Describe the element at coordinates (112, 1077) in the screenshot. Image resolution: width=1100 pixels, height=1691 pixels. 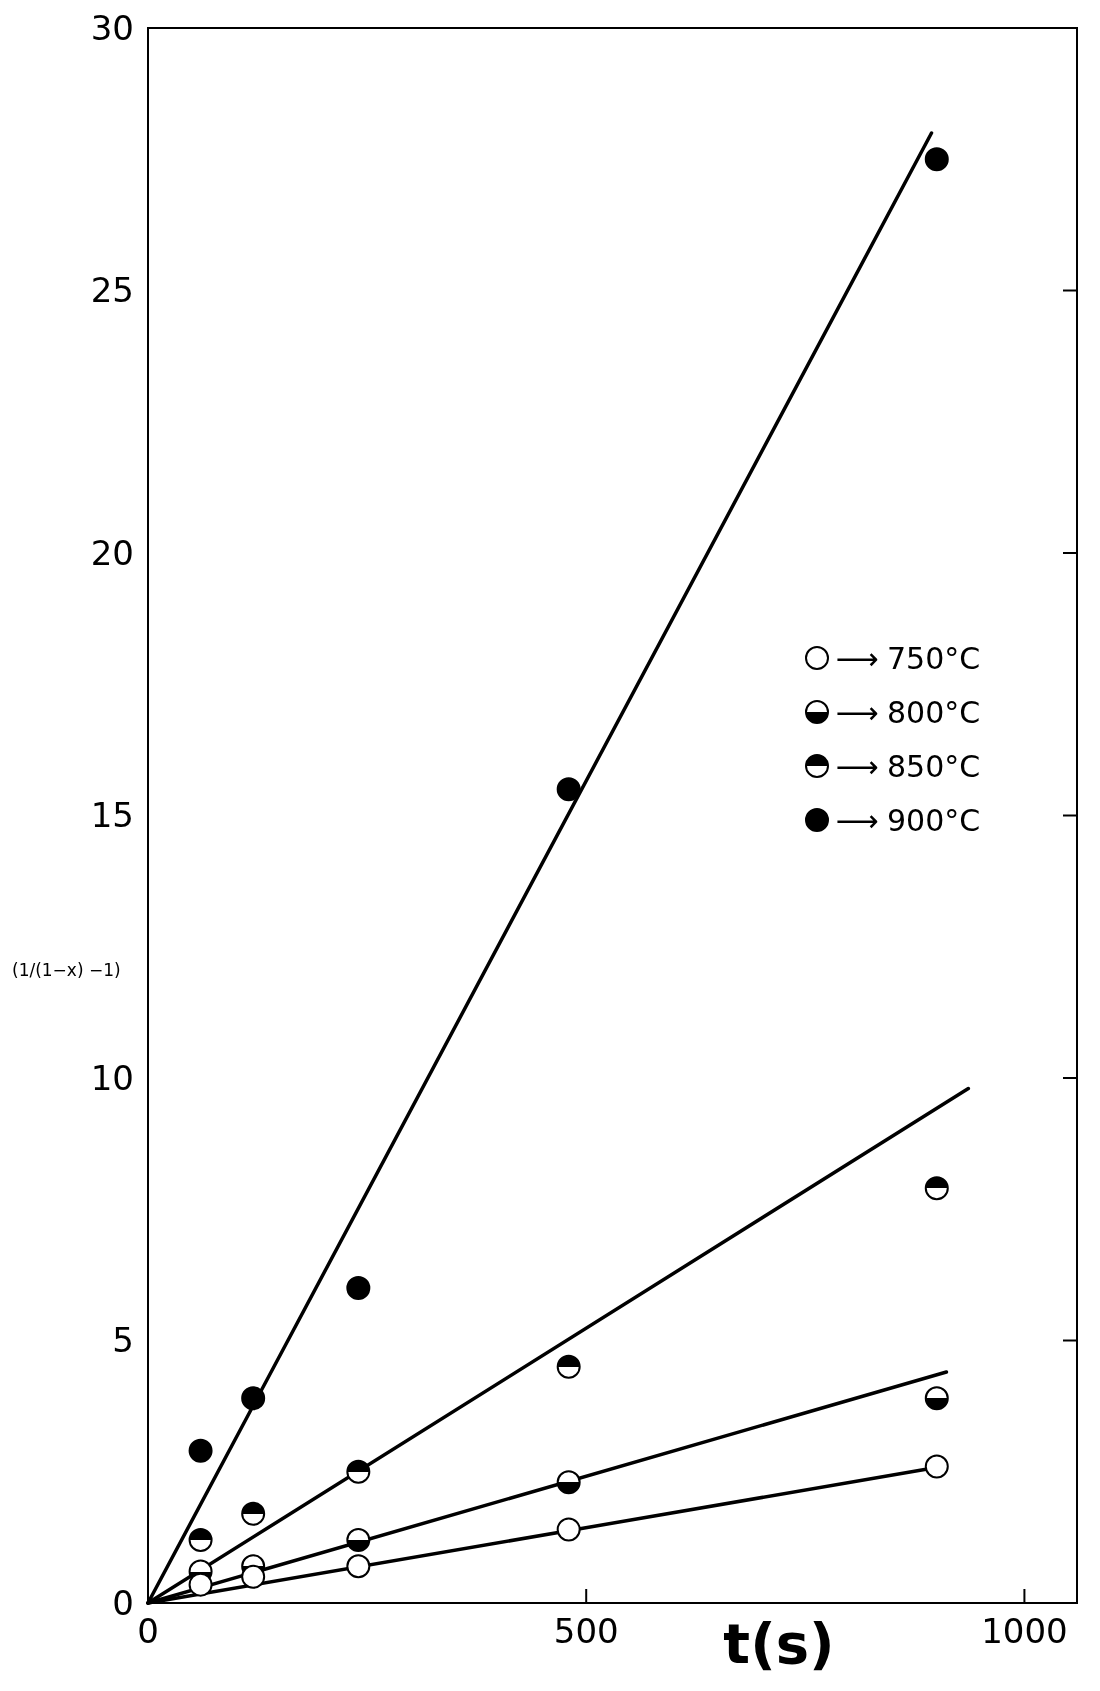
I see `y-tick-label: 10` at that location.